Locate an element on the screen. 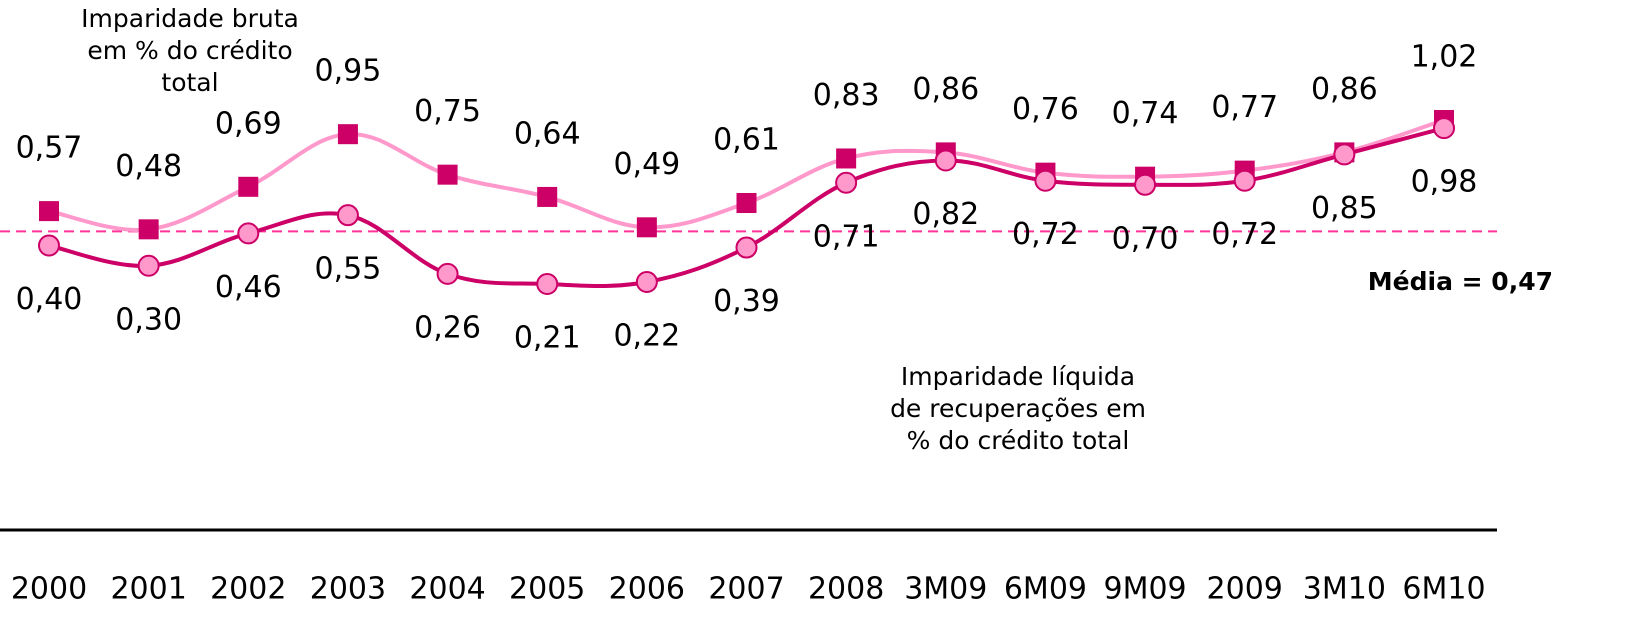  data-label: 0,40 is located at coordinates (49, 299).